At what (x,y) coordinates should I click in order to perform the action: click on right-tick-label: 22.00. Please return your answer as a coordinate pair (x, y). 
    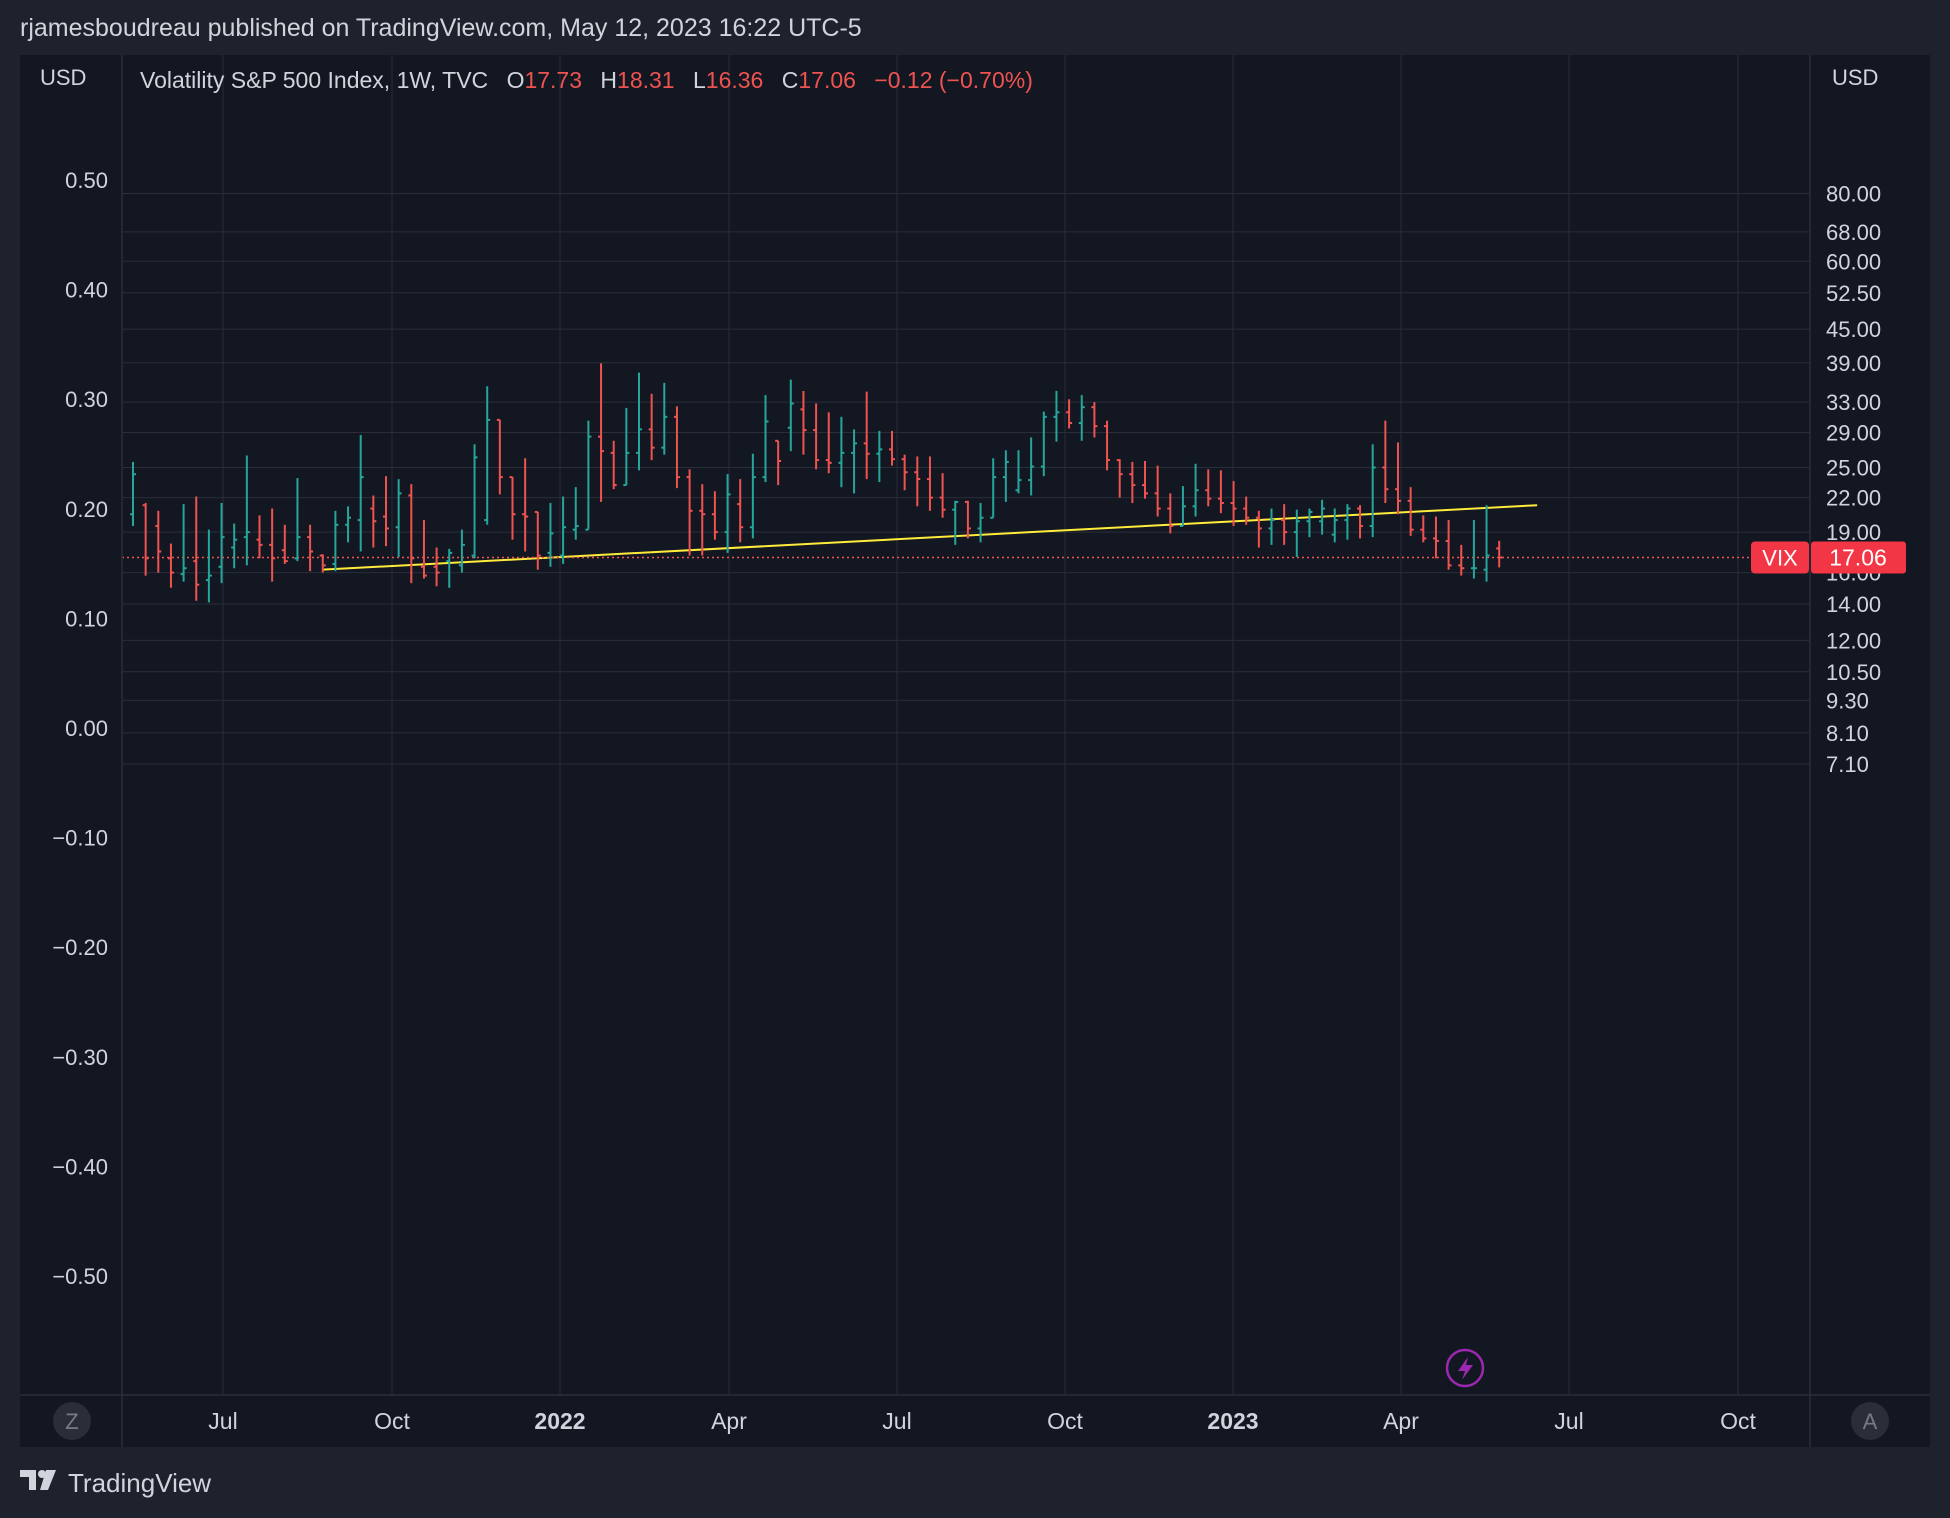
    Looking at the image, I should click on (1853, 498).